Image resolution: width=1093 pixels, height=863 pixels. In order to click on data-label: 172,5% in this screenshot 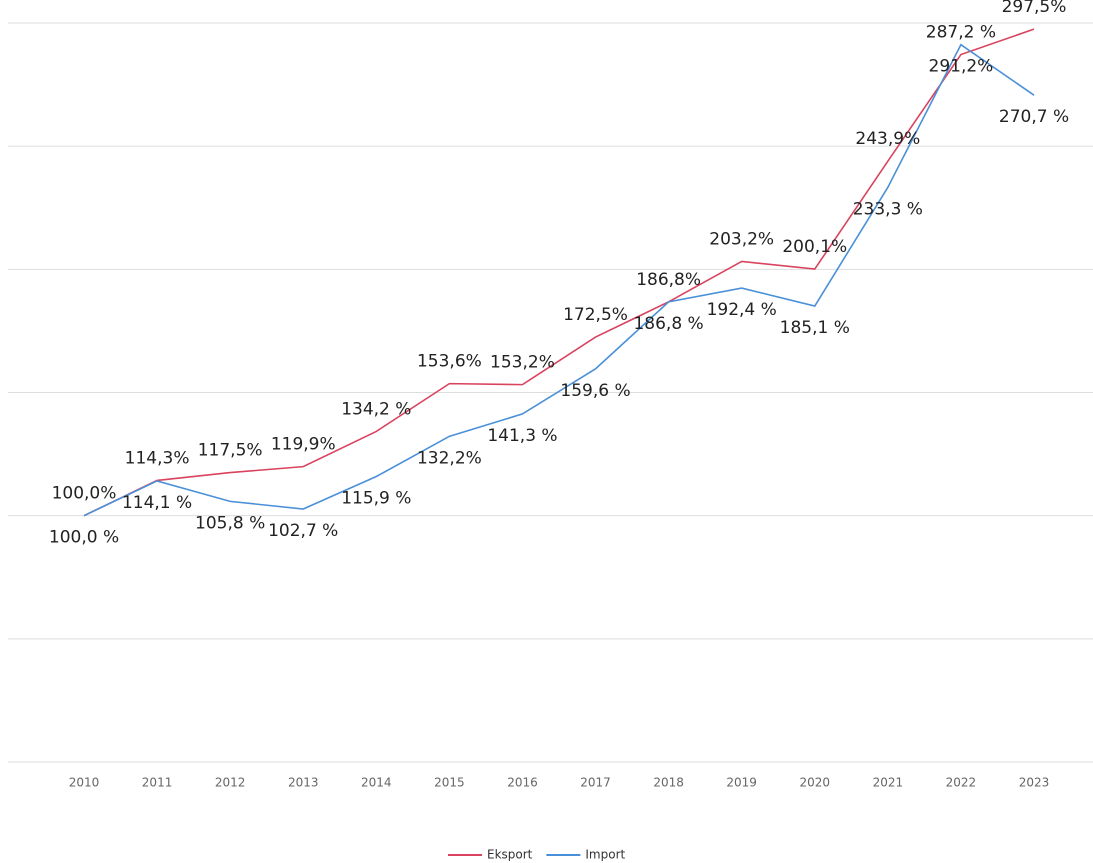, I will do `click(595, 315)`.